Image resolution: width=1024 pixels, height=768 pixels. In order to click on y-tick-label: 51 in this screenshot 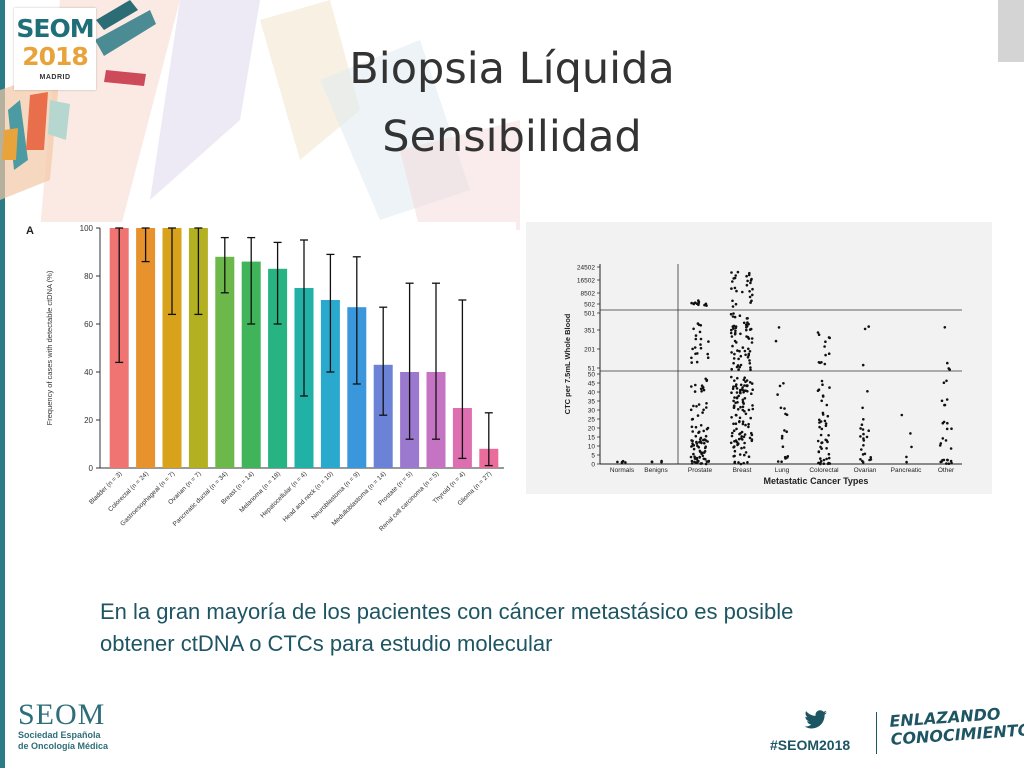, I will do `click(592, 369)`.